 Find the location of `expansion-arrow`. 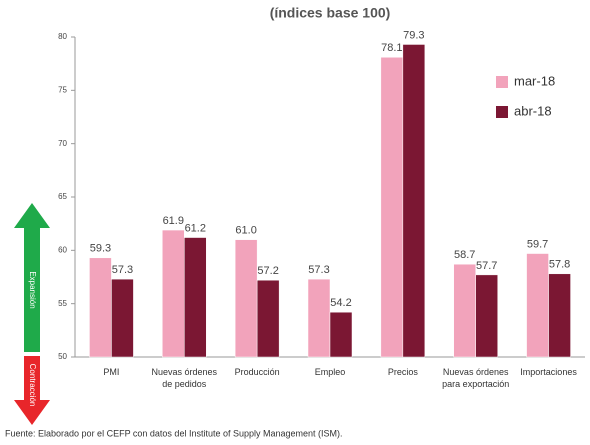

expansion-arrow is located at coordinates (32, 277).